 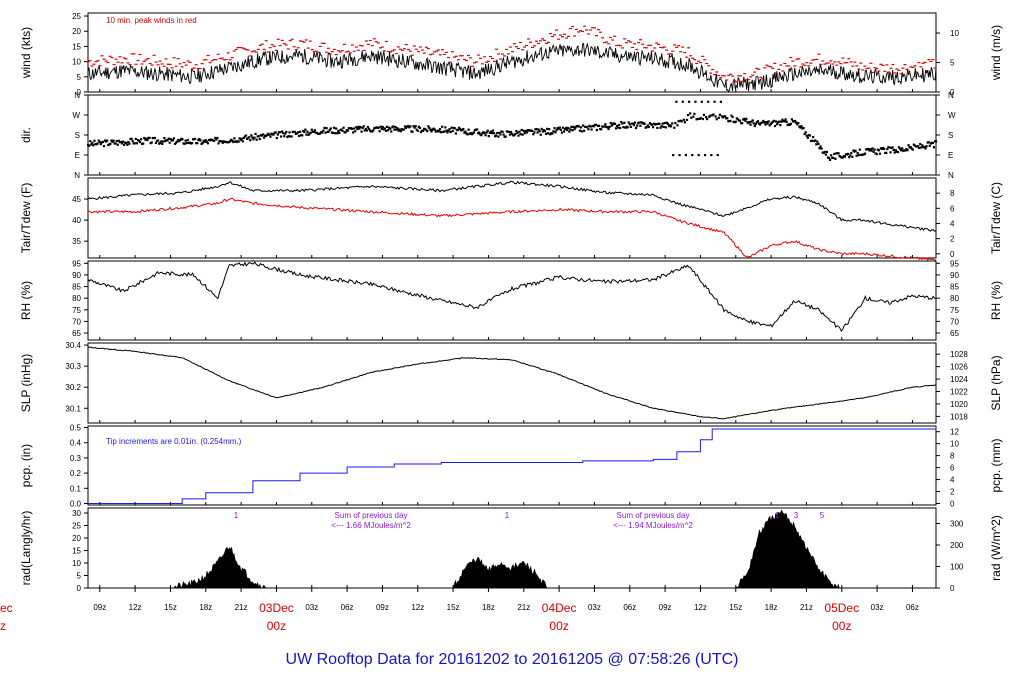 I want to click on y-axis-label-right-slp: SLP (hPa), so click(x=996, y=382).